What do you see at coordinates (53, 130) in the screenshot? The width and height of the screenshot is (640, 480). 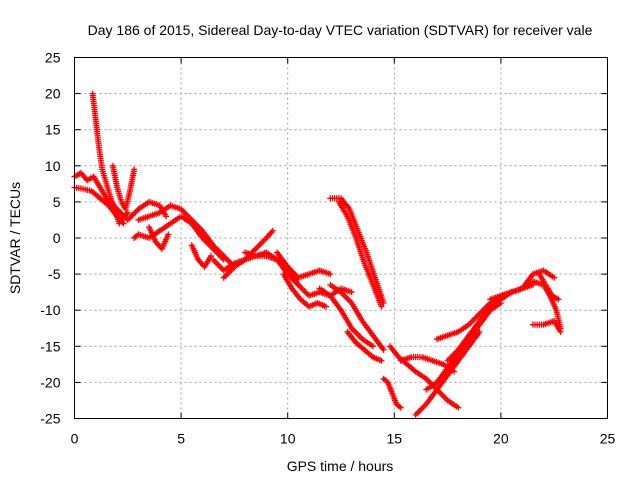 I see `y-tick-label: 15` at bounding box center [53, 130].